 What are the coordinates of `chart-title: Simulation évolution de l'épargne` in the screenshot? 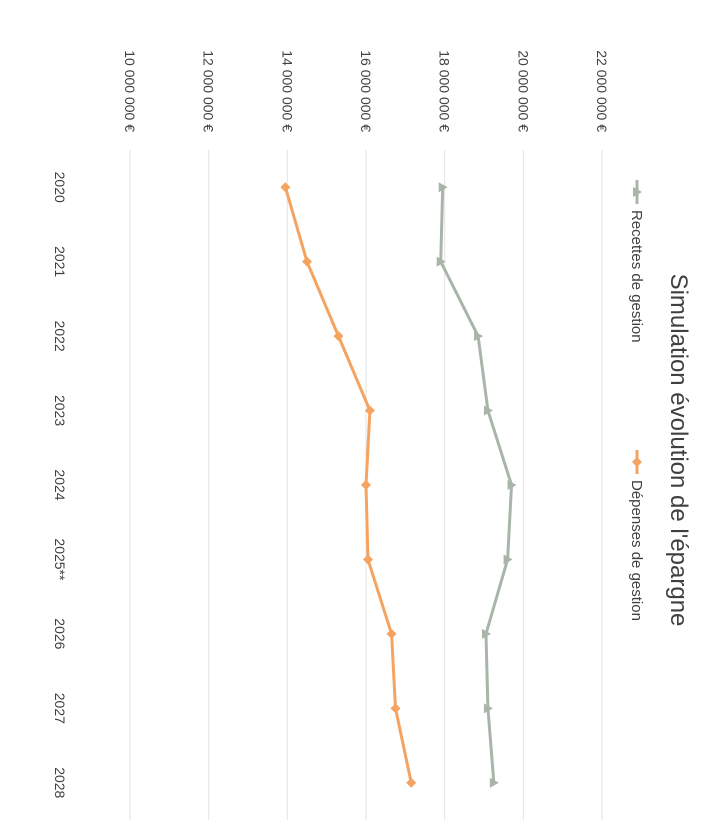 It's located at (678, 450).